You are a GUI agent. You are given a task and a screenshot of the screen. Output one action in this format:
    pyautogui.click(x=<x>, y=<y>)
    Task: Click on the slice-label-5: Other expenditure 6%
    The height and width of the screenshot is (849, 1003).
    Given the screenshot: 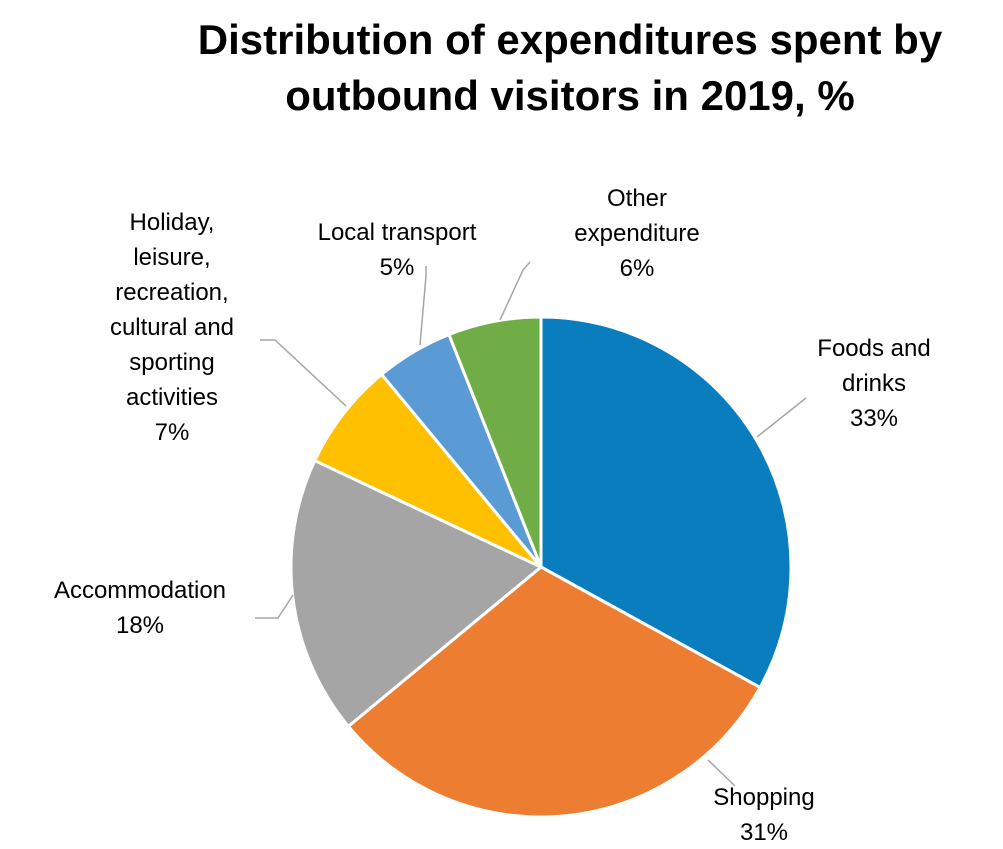 What is the action you would take?
    pyautogui.click(x=636, y=233)
    